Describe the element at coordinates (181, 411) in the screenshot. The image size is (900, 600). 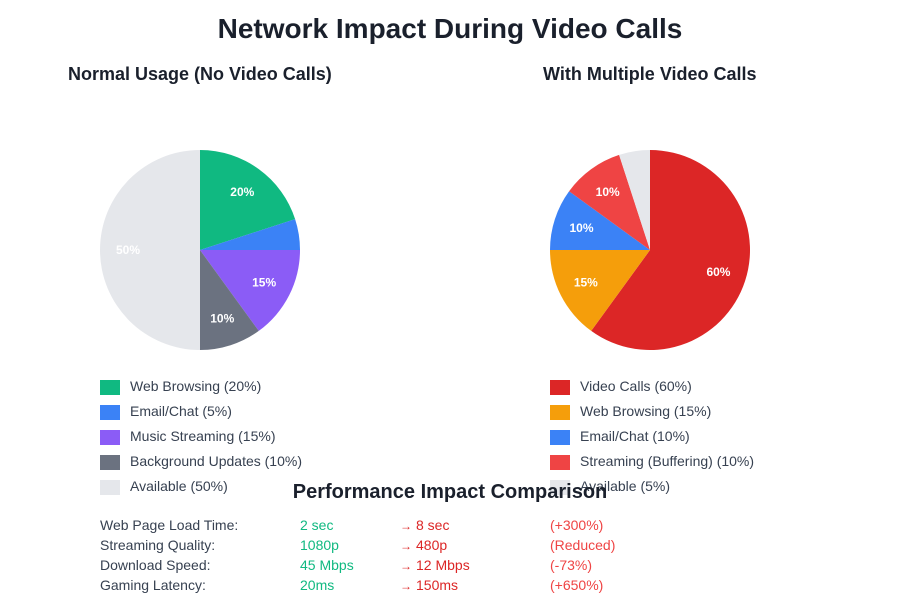
I see `legend-label: Email/Chat (5%)` at that location.